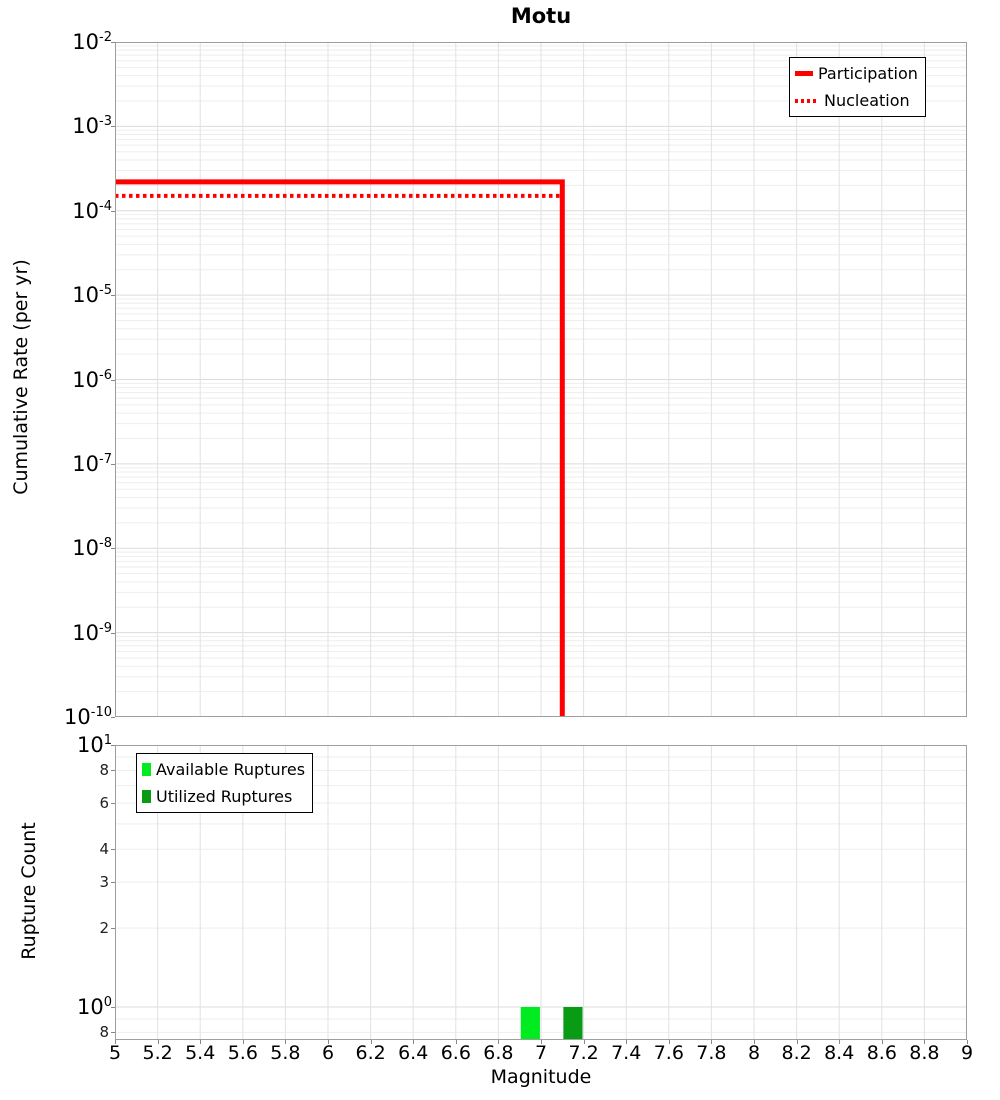  What do you see at coordinates (711, 1053) in the screenshot?
I see `x-tick-label: 7.8` at bounding box center [711, 1053].